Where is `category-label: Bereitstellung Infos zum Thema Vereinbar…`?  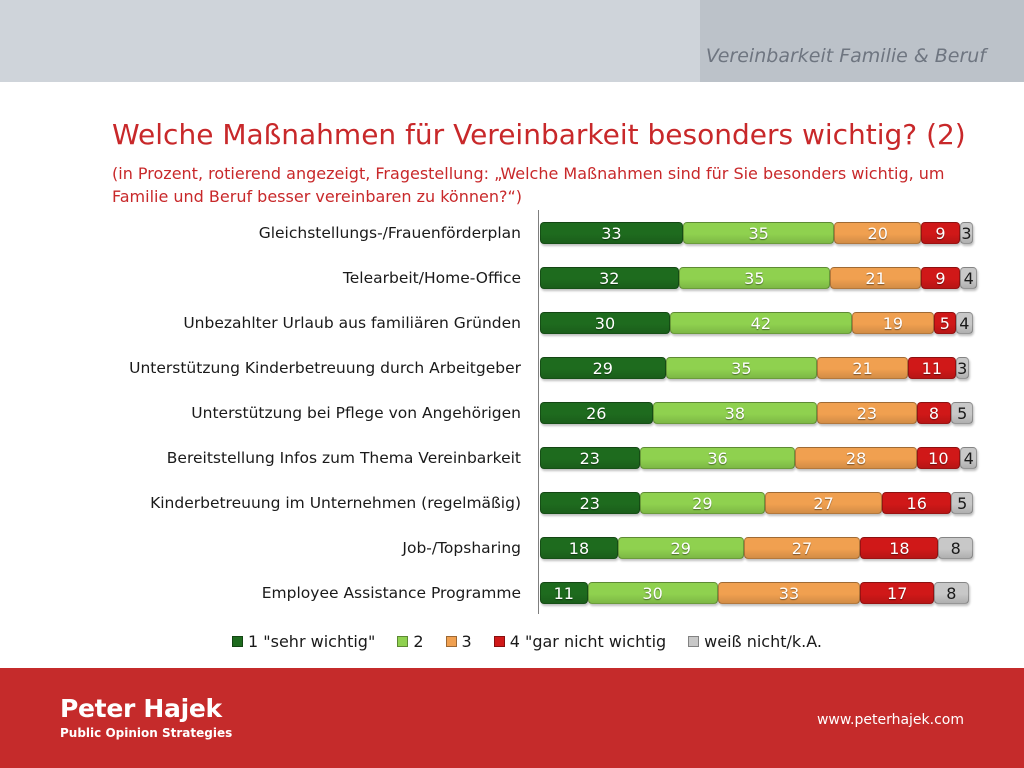 category-label: Bereitstellung Infos zum Thema Vereinbar… is located at coordinates (343, 458).